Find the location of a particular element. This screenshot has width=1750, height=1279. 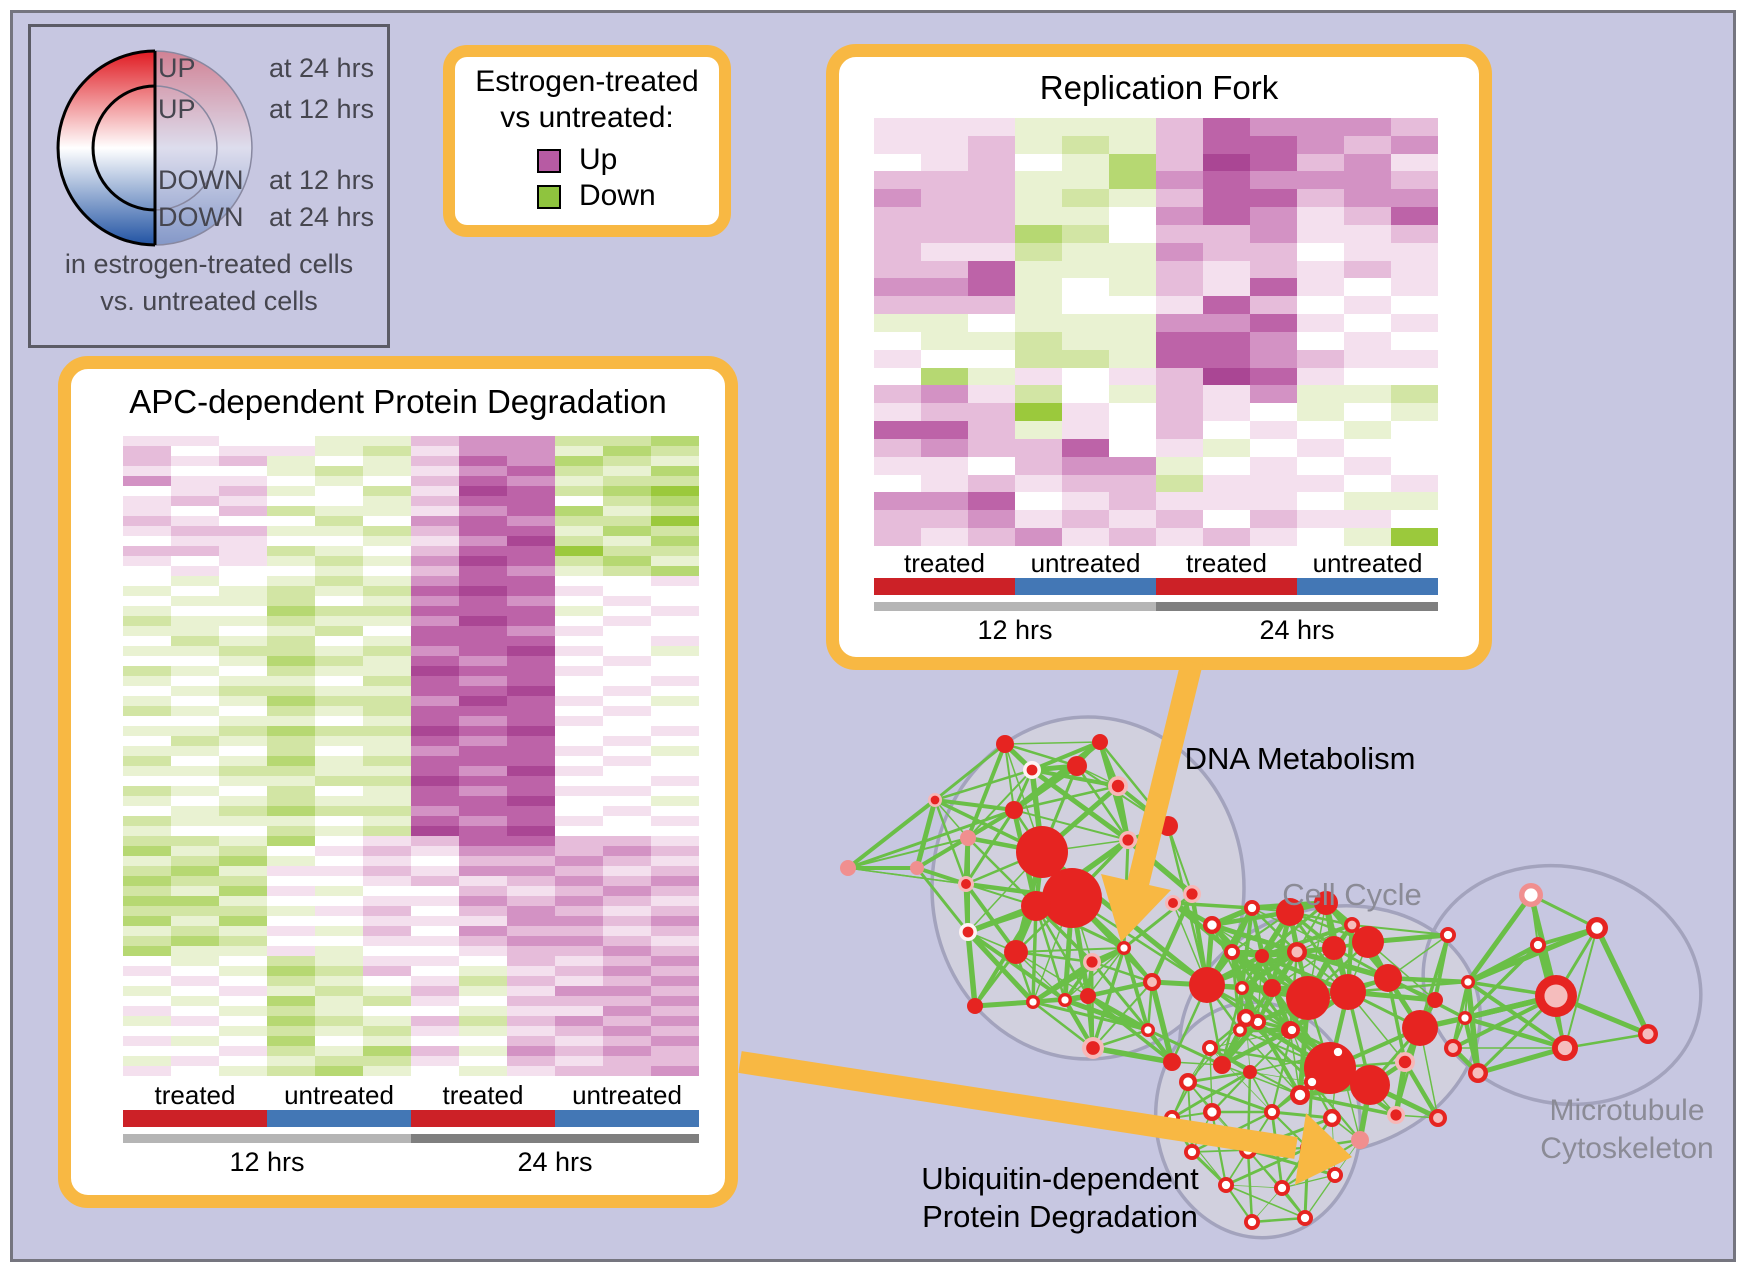

updown-dir-label: DOWN is located at coordinates (201, 217).